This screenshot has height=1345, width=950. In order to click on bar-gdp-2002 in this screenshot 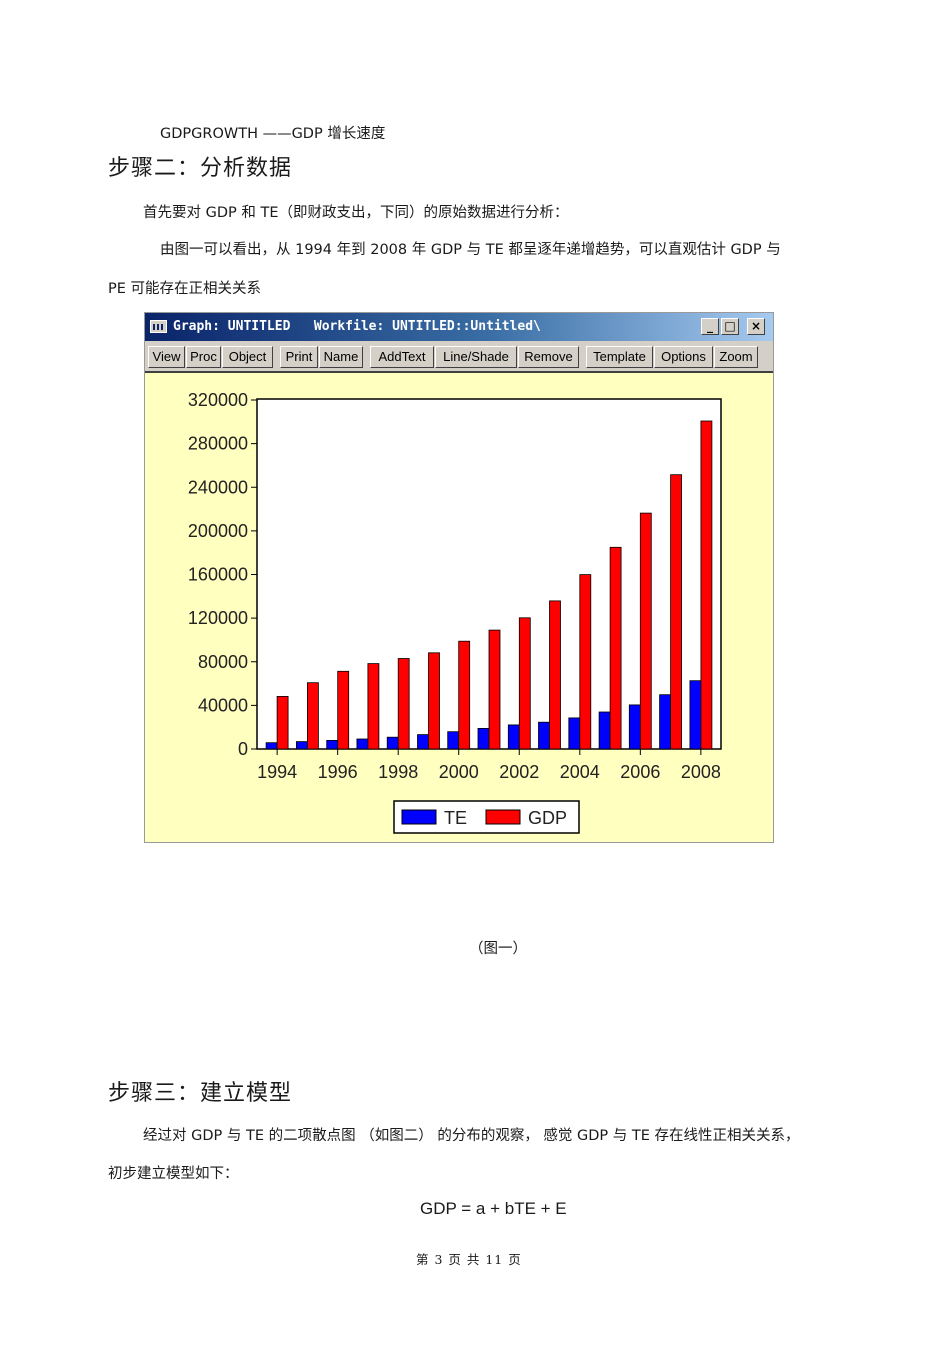, I will do `click(524, 683)`.